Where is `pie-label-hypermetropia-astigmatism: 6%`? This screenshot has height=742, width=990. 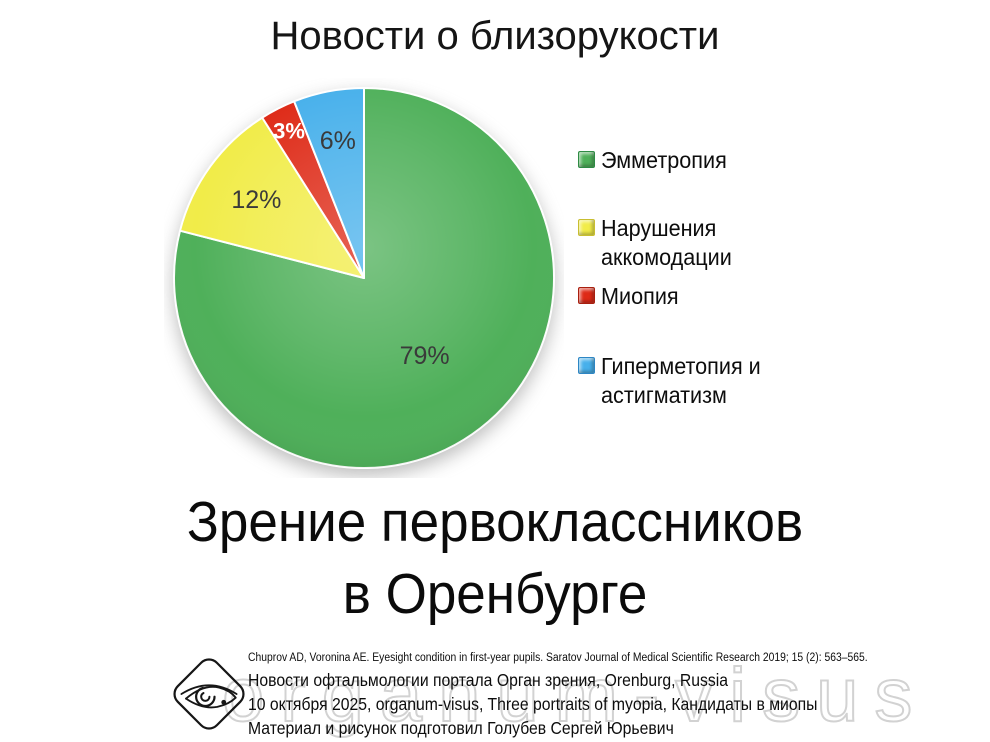 pie-label-hypermetropia-astigmatism: 6% is located at coordinates (338, 141).